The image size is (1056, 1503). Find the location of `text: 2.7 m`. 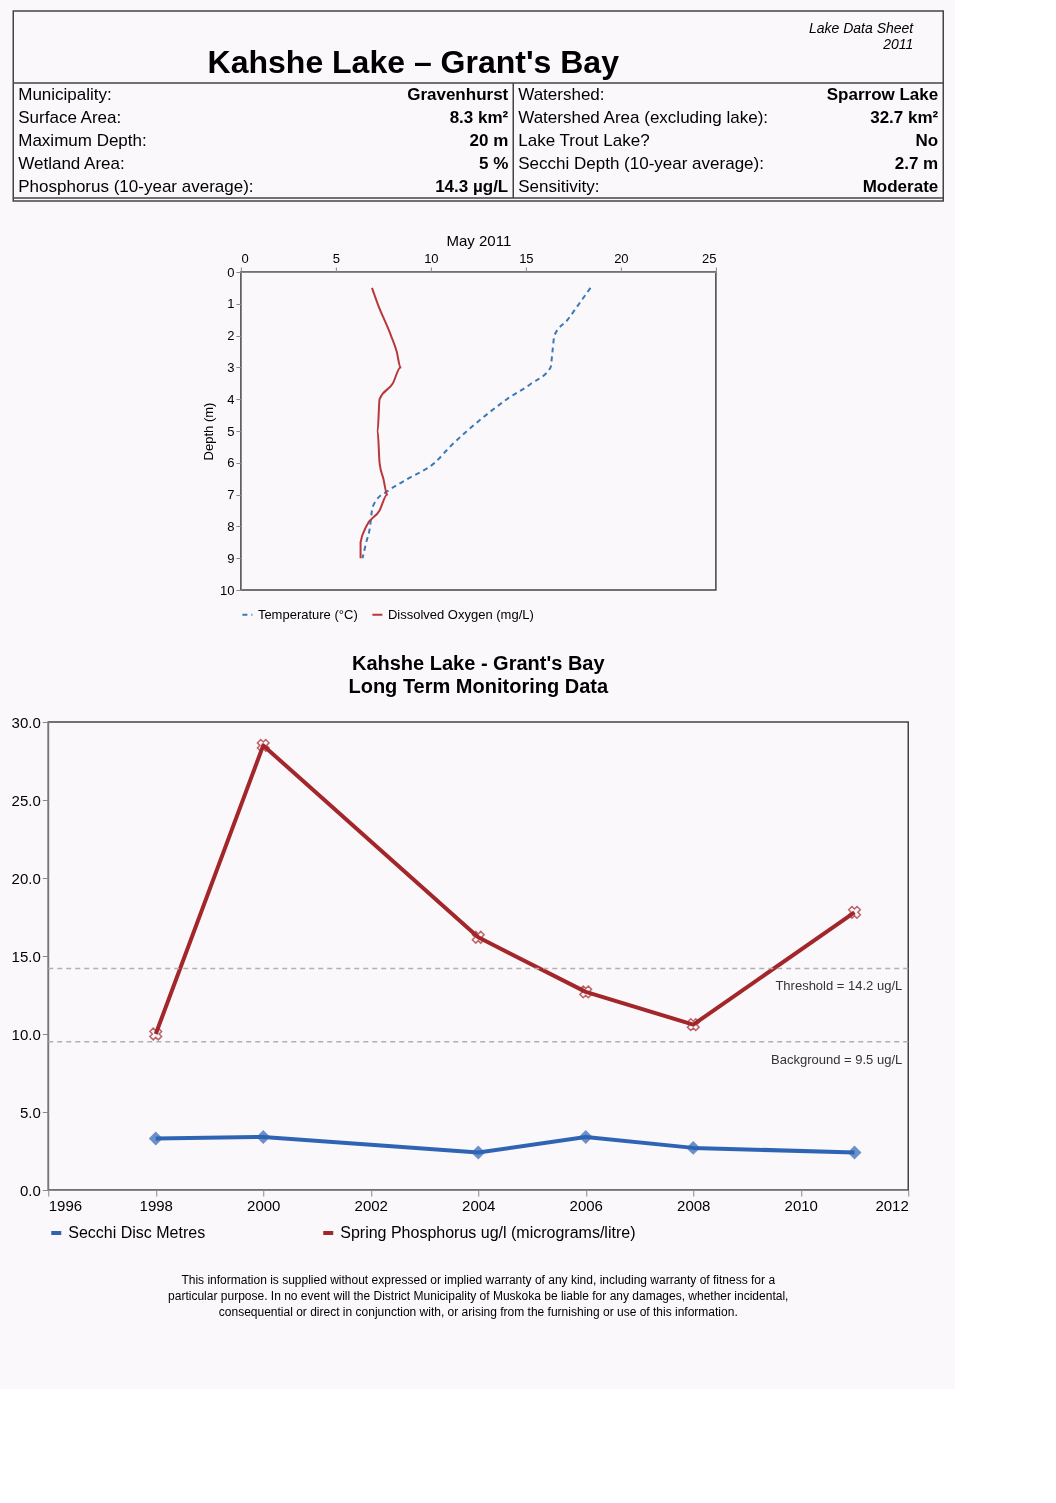

text: 2.7 m is located at coordinates (916, 163).